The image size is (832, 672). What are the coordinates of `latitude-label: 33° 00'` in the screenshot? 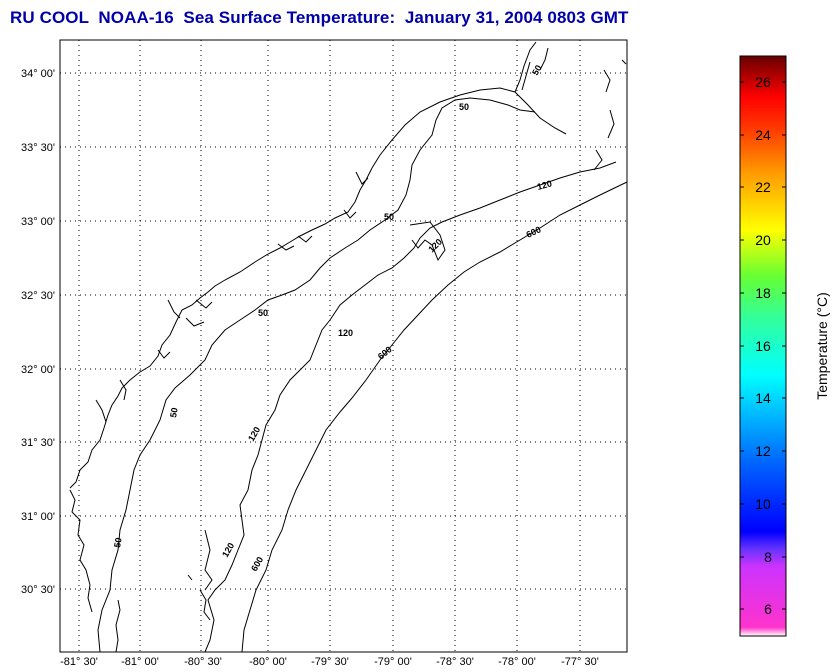 It's located at (38, 222).